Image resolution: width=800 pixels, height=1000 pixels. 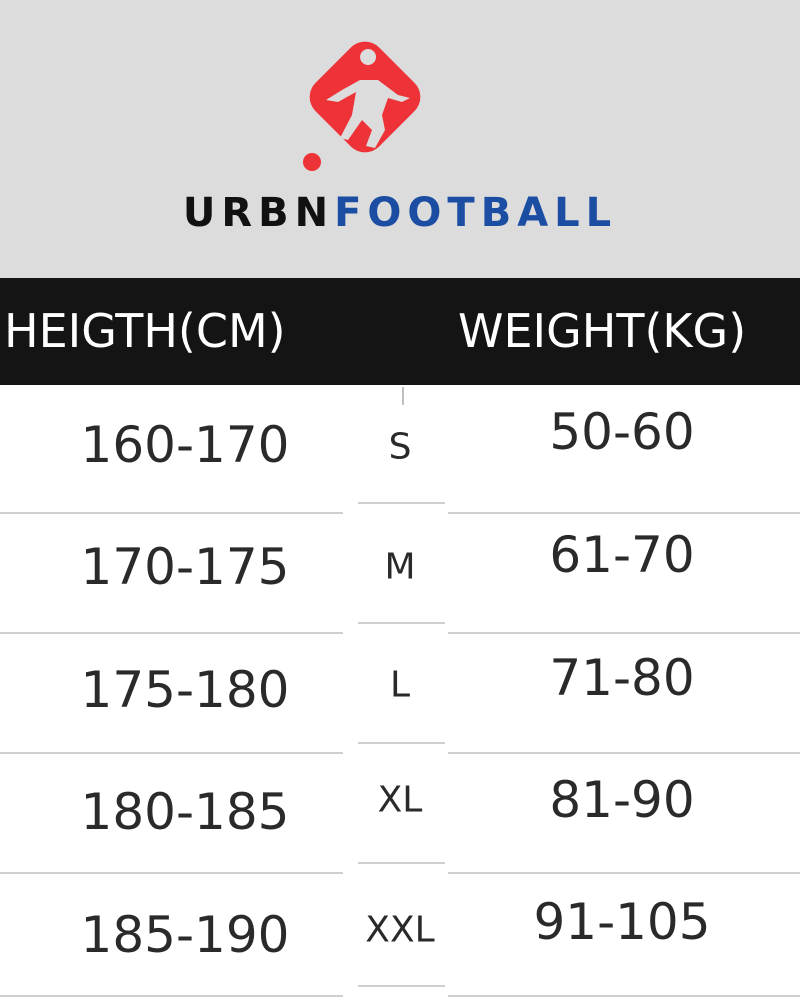 What do you see at coordinates (476, 213) in the screenshot?
I see `brand-part-football: FOOTBALL` at bounding box center [476, 213].